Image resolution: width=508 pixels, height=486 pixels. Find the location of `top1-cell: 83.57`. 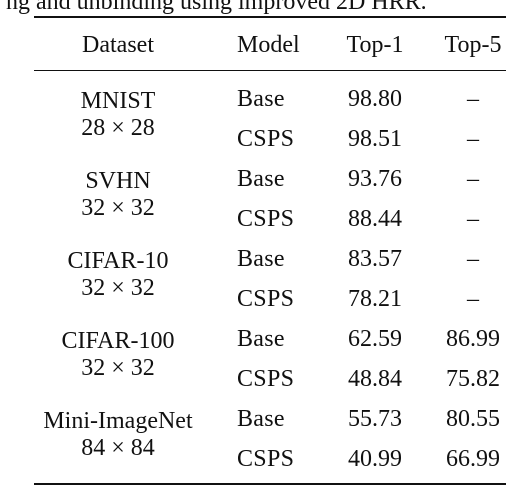

top1-cell: 83.57 is located at coordinates (375, 259).